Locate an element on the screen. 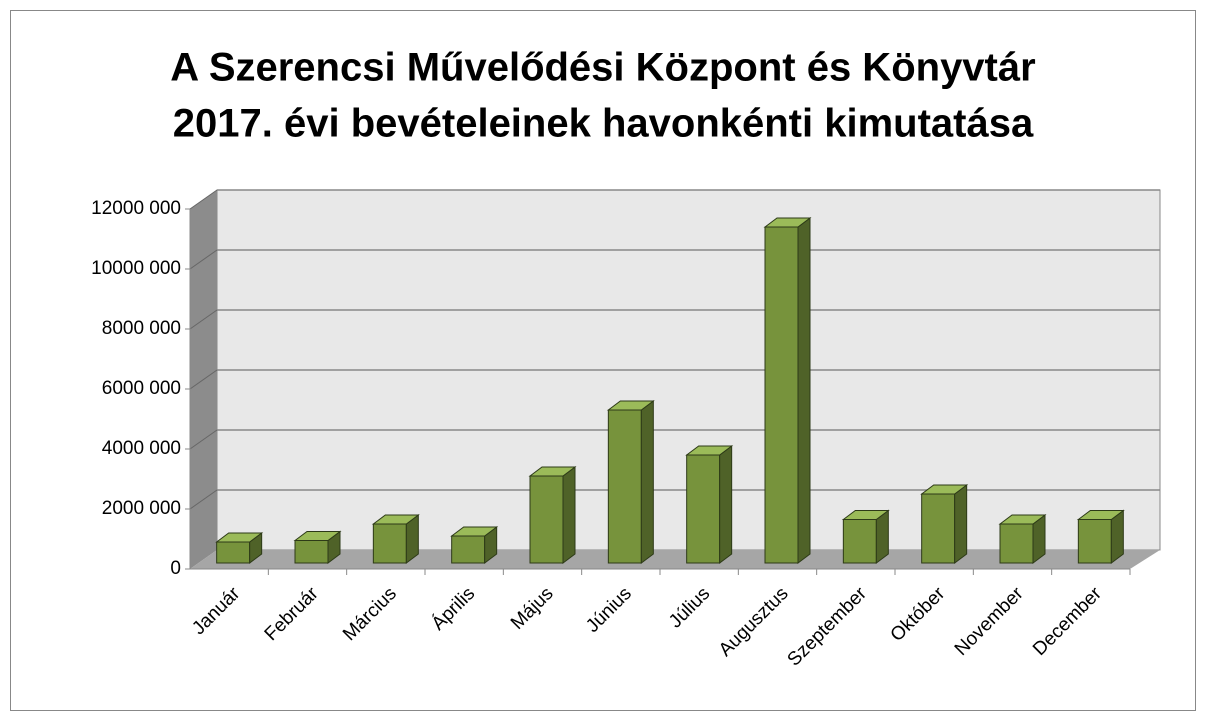  floor is located at coordinates (675, 559).